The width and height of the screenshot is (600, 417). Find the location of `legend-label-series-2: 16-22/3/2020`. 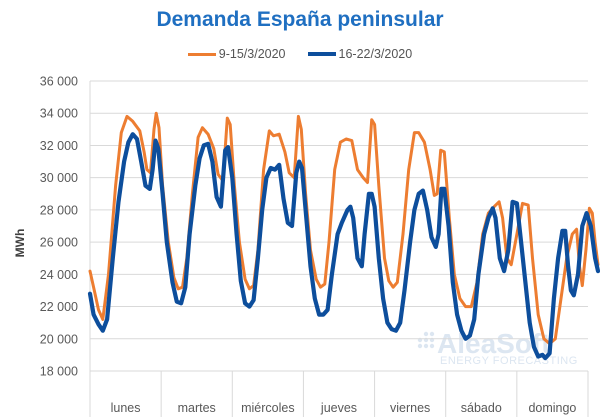

legend-label-series-2: 16-22/3/2020 is located at coordinates (375, 54).